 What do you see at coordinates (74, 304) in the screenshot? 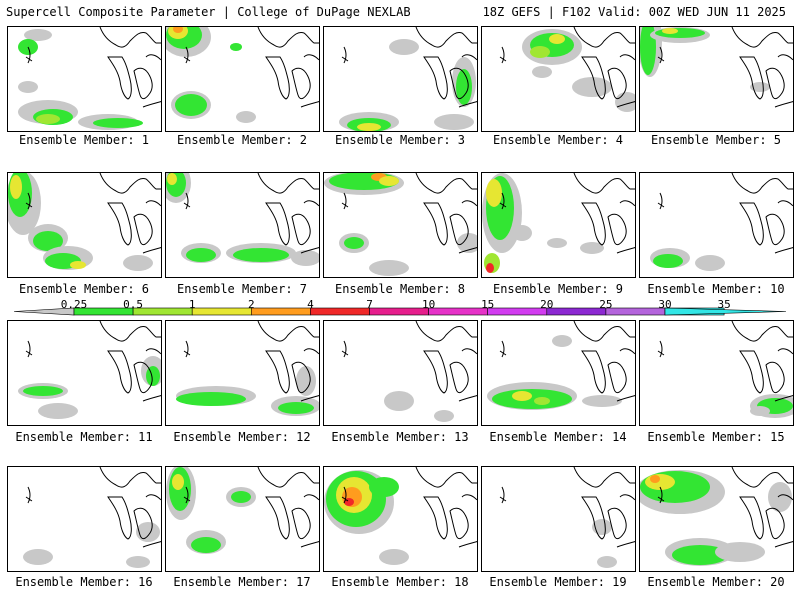
I see `colorbar-tick-label: 0.25` at bounding box center [74, 304].